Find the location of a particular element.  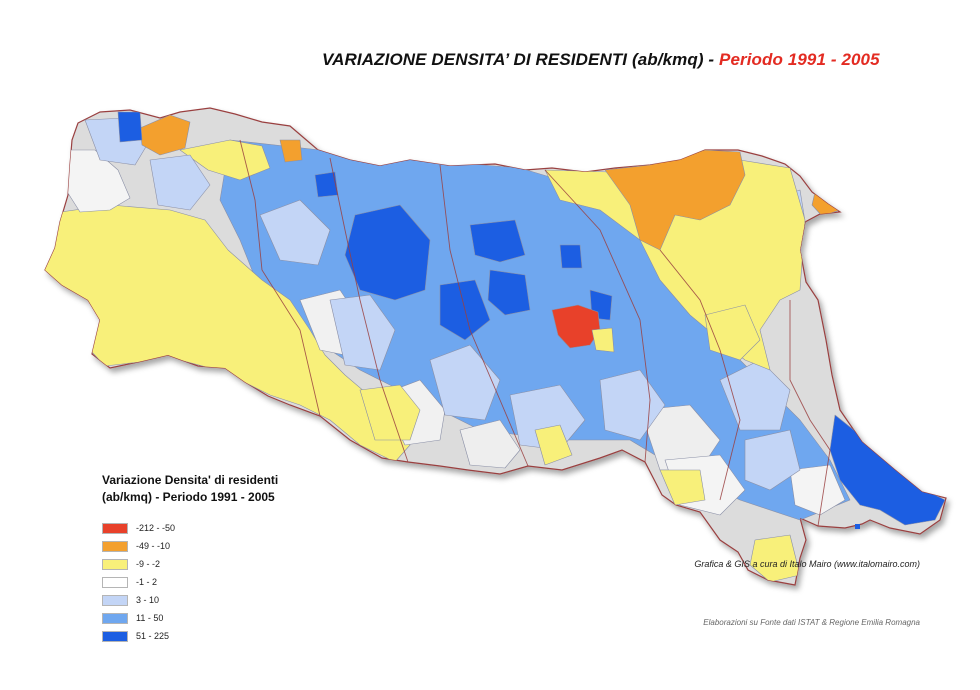

legend-item: -212 - -50 is located at coordinates (202, 528).